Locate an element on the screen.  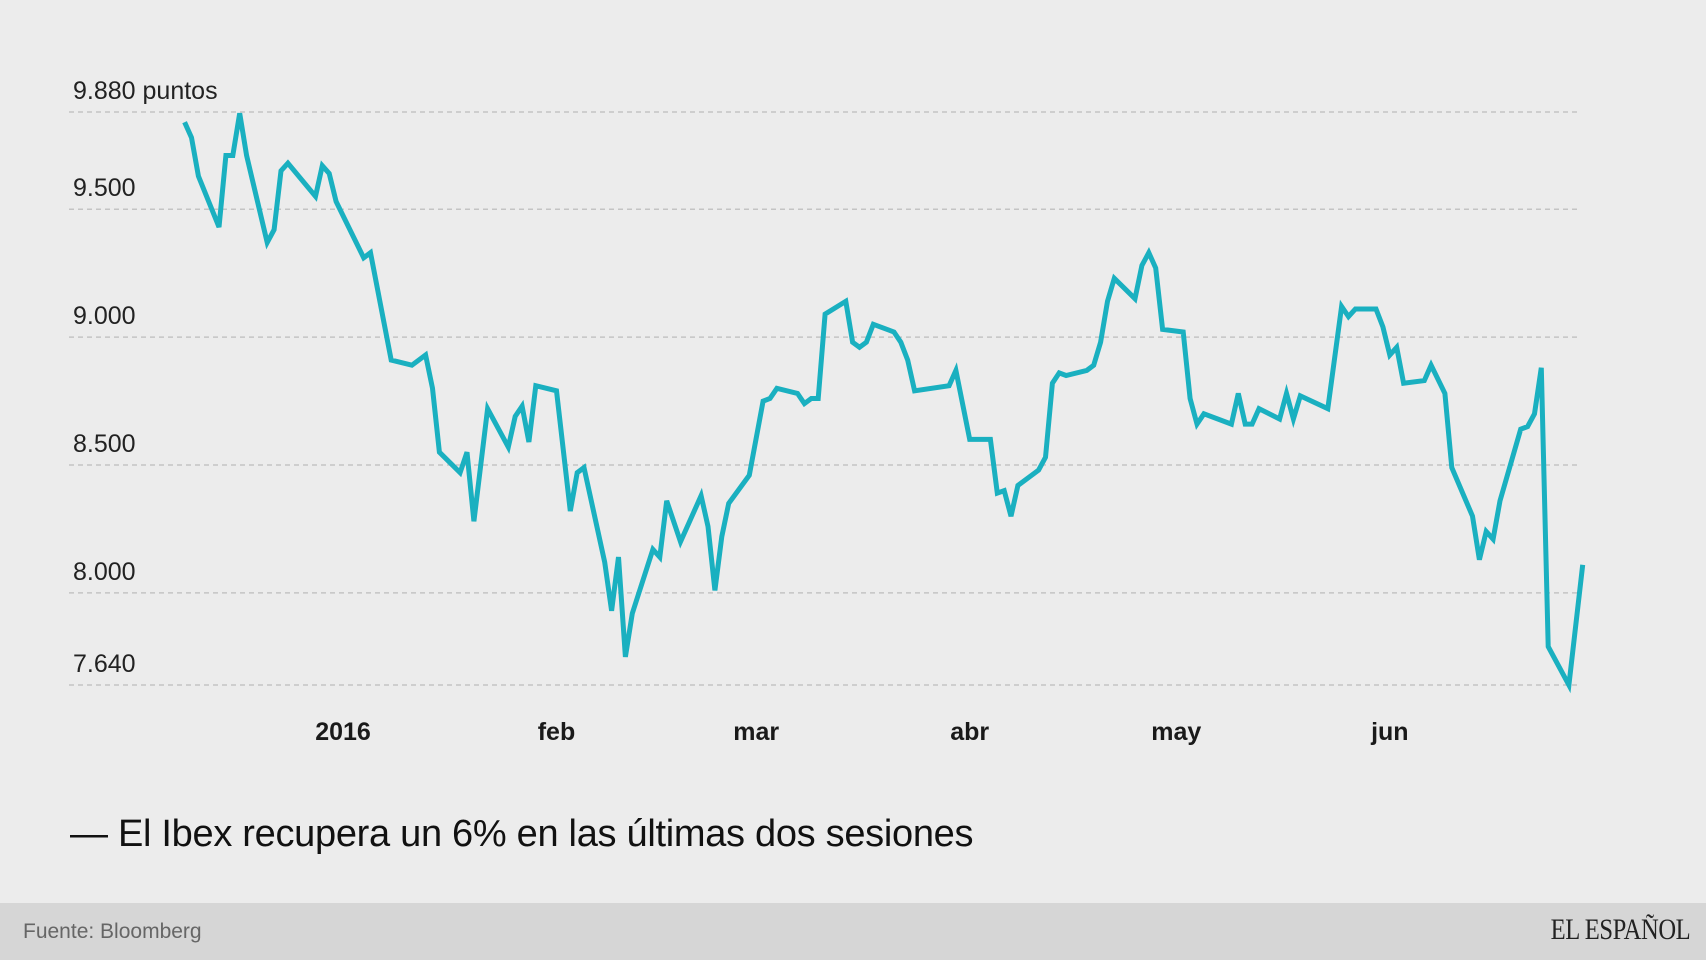
y-tick-label: 9.000 is located at coordinates (104, 316).